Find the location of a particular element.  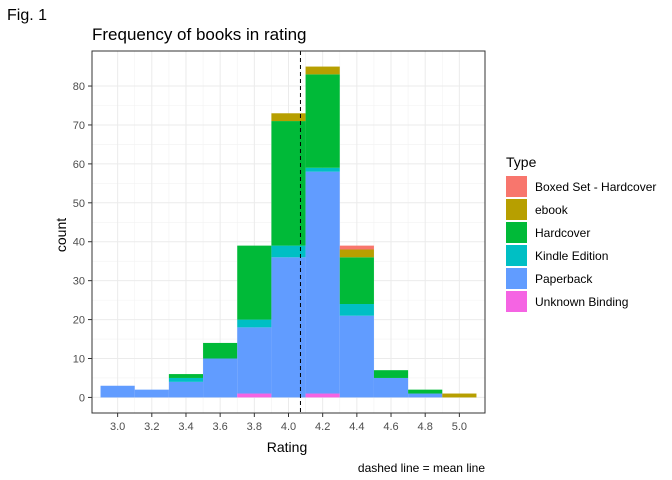

x-tick-label: 4.6 is located at coordinates (390, 427).